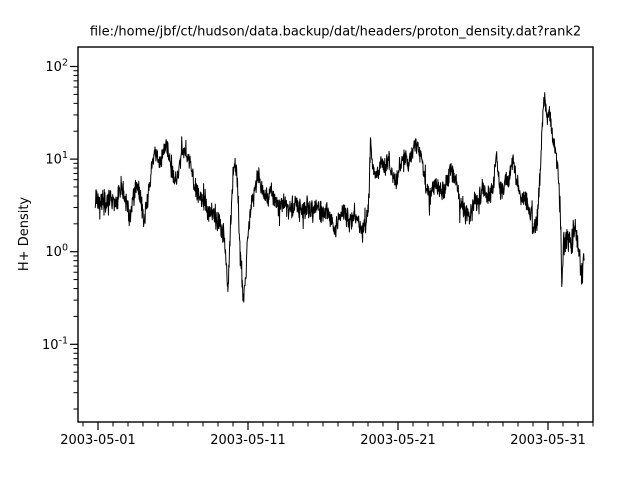  I want to click on x-tick-label: 2003-05-31, so click(548, 440).